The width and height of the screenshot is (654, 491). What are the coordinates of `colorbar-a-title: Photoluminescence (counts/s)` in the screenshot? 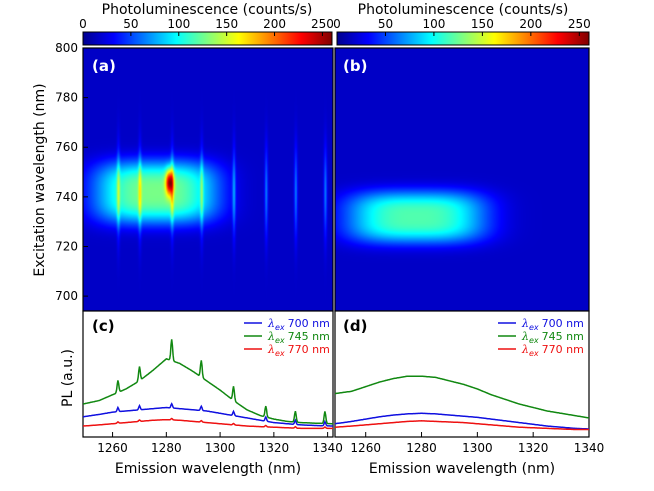 It's located at (207, 10).